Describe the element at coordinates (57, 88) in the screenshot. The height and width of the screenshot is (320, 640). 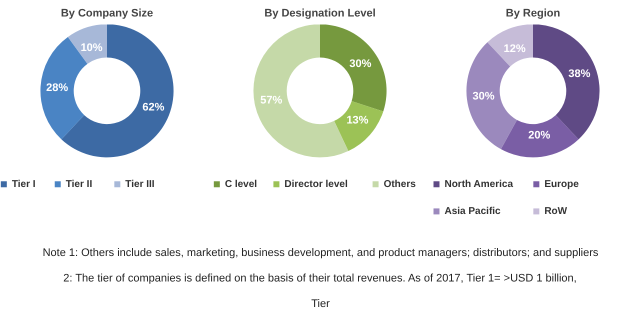
I see `data-label: 28%` at that location.